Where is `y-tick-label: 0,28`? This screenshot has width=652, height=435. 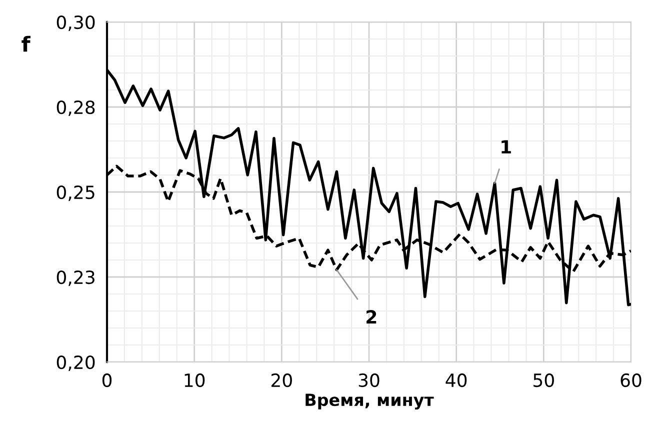 y-tick-label: 0,28 is located at coordinates (75, 108).